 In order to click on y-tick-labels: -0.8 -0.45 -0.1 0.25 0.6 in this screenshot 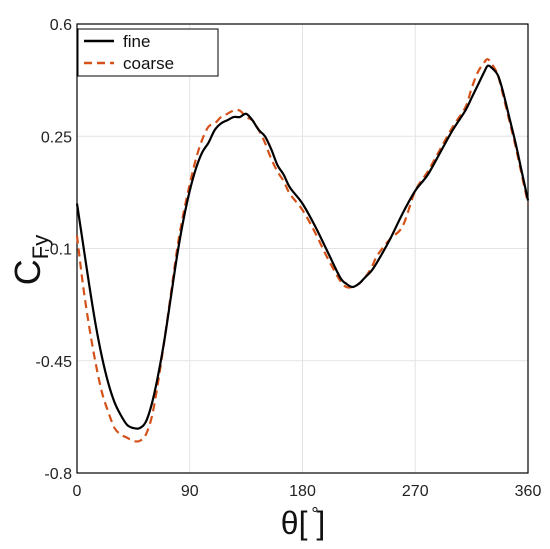, I will do `click(54, 250)`.